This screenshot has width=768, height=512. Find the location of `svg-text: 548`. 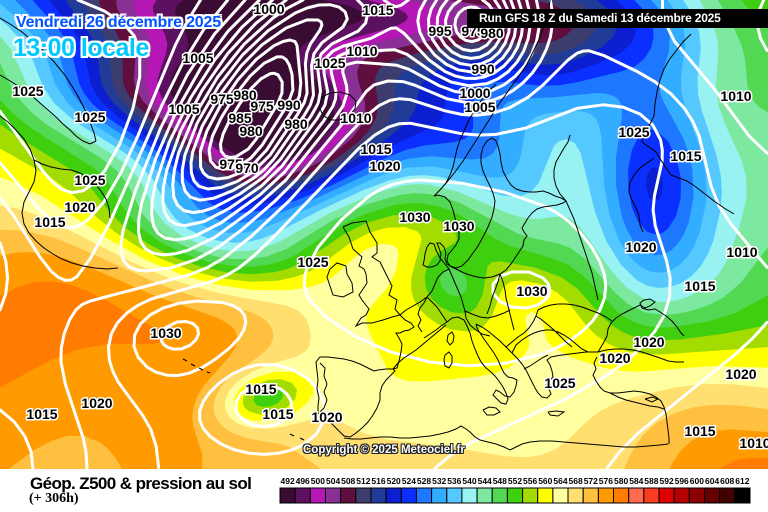

svg-text: 548 is located at coordinates (500, 481).